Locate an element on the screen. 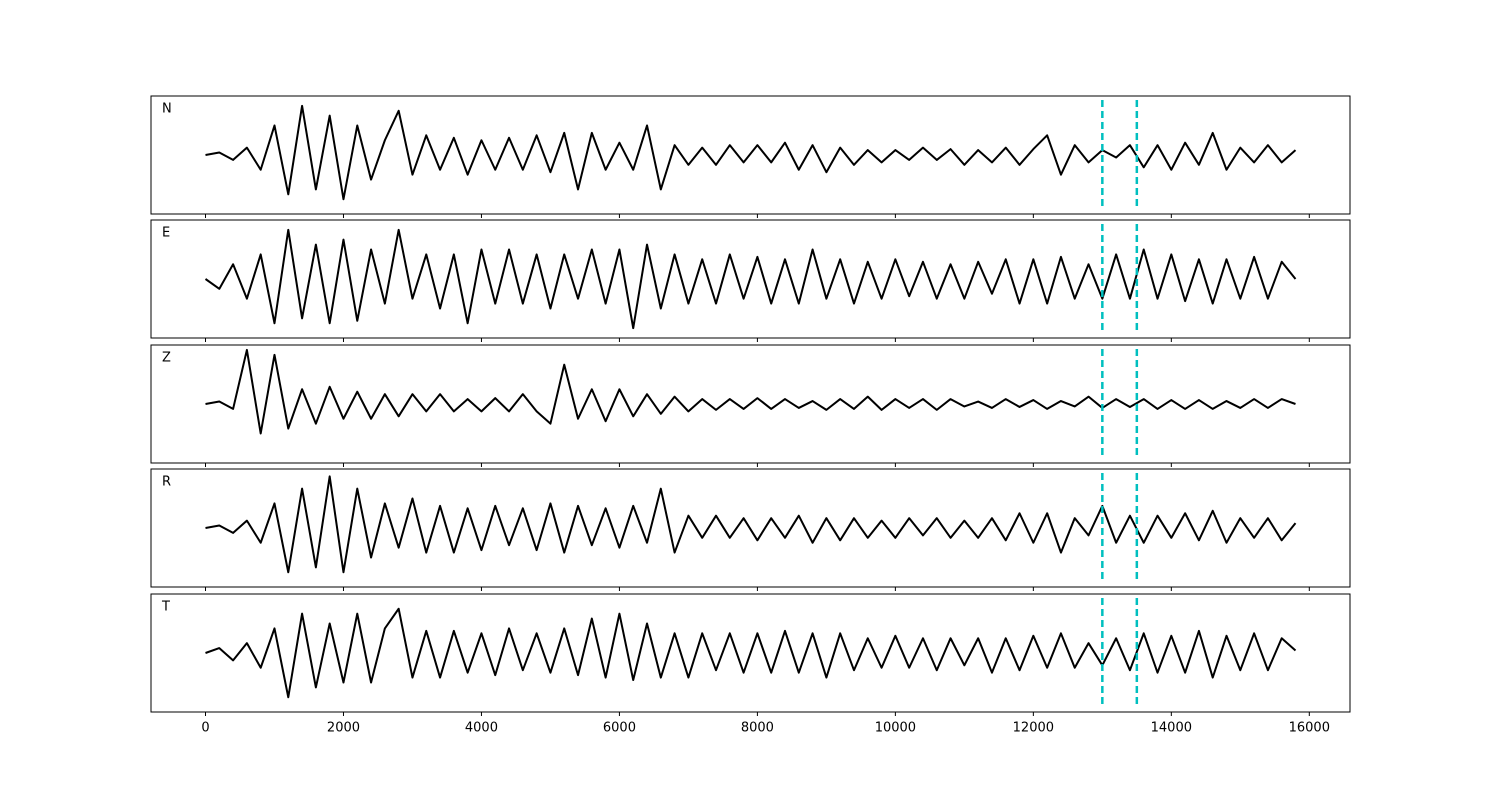  panel-label: T is located at coordinates (165, 607).